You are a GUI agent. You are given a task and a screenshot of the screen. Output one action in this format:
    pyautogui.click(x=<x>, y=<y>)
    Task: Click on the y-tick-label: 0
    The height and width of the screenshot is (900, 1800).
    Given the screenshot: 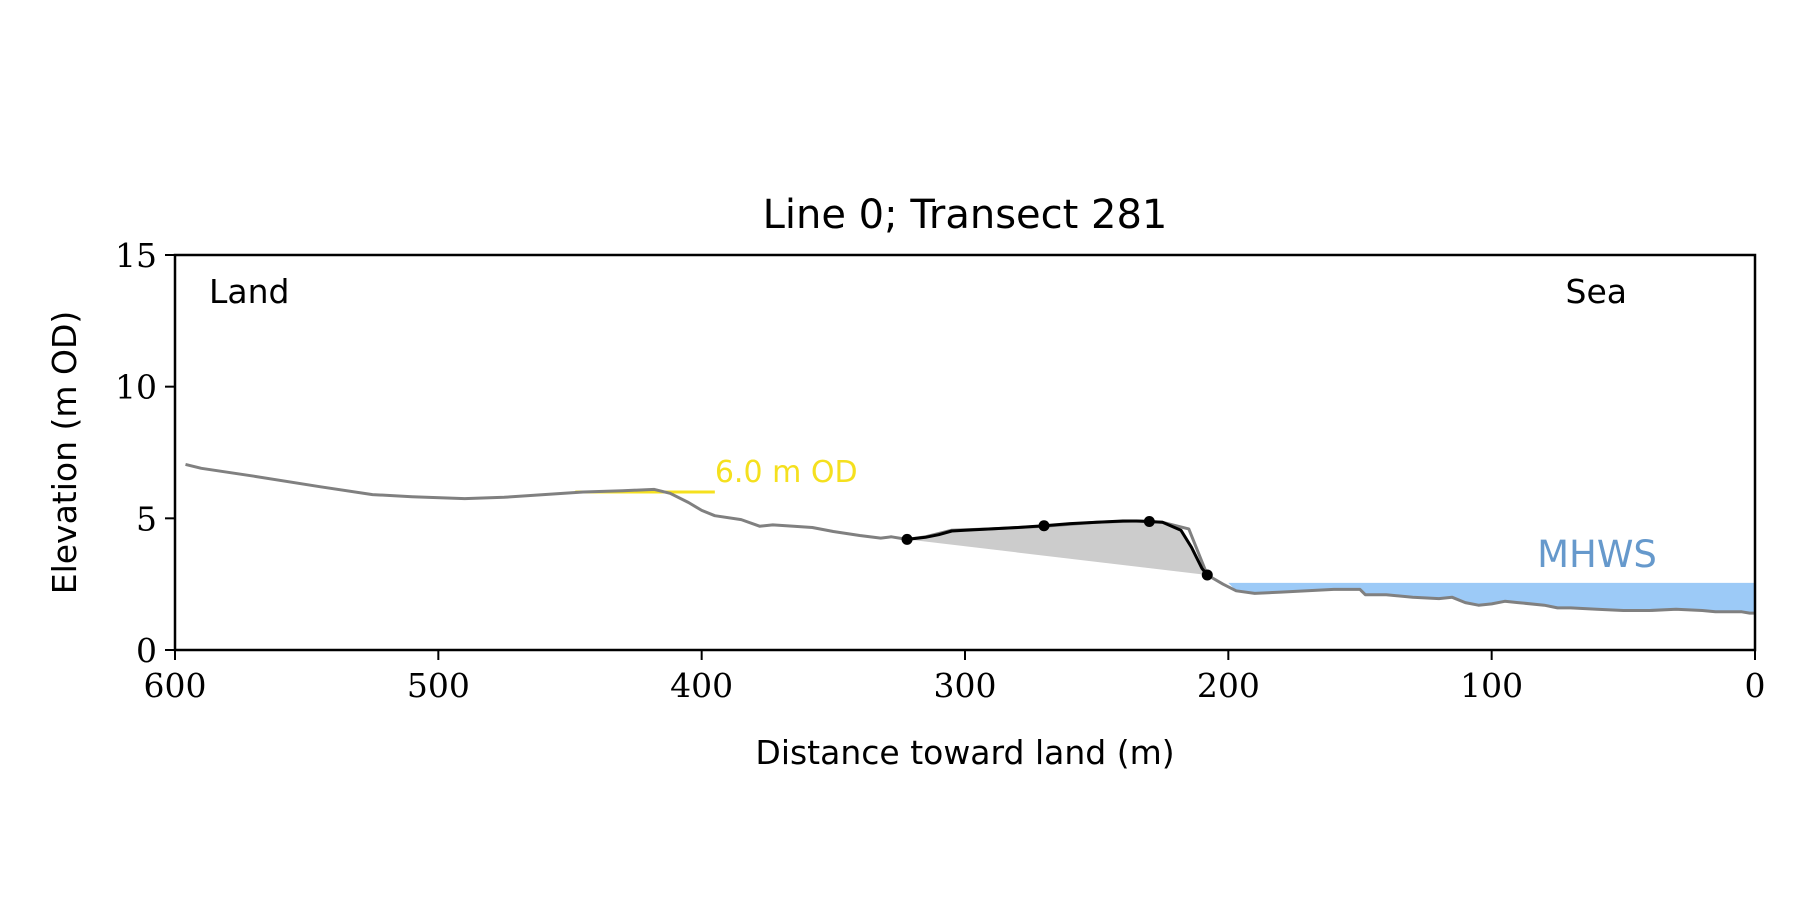 What is the action you would take?
    pyautogui.click(x=146, y=650)
    